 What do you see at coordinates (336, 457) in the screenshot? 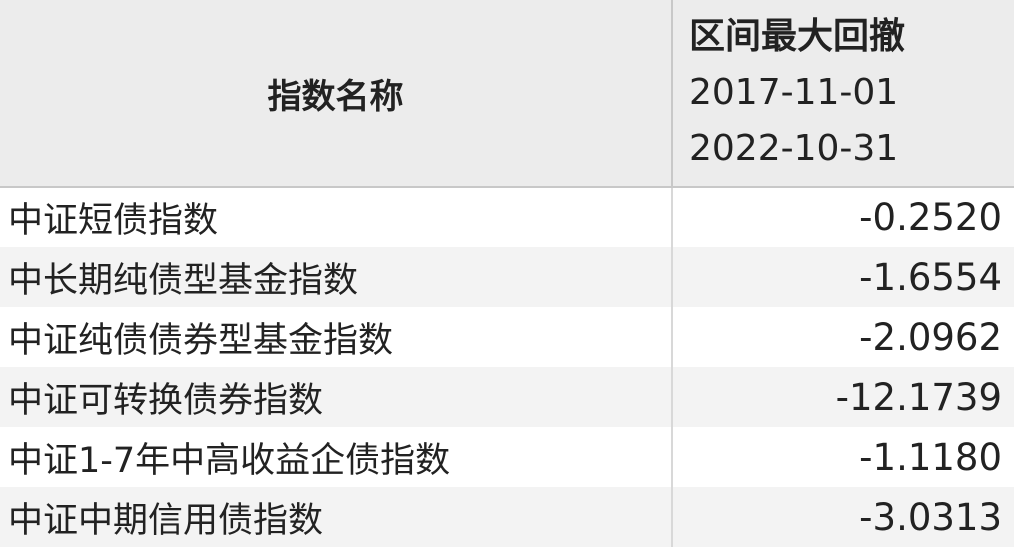
I see `index-name-cell: 中证1-7年中高收益企债指数` at bounding box center [336, 457].